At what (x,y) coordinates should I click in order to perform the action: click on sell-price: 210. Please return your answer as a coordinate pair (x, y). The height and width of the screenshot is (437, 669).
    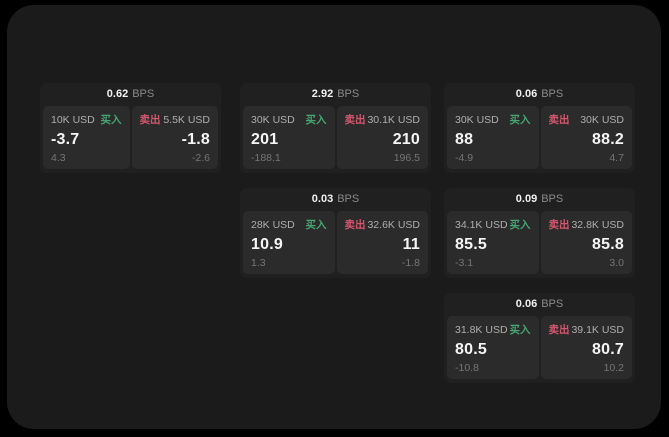
    Looking at the image, I should click on (406, 139).